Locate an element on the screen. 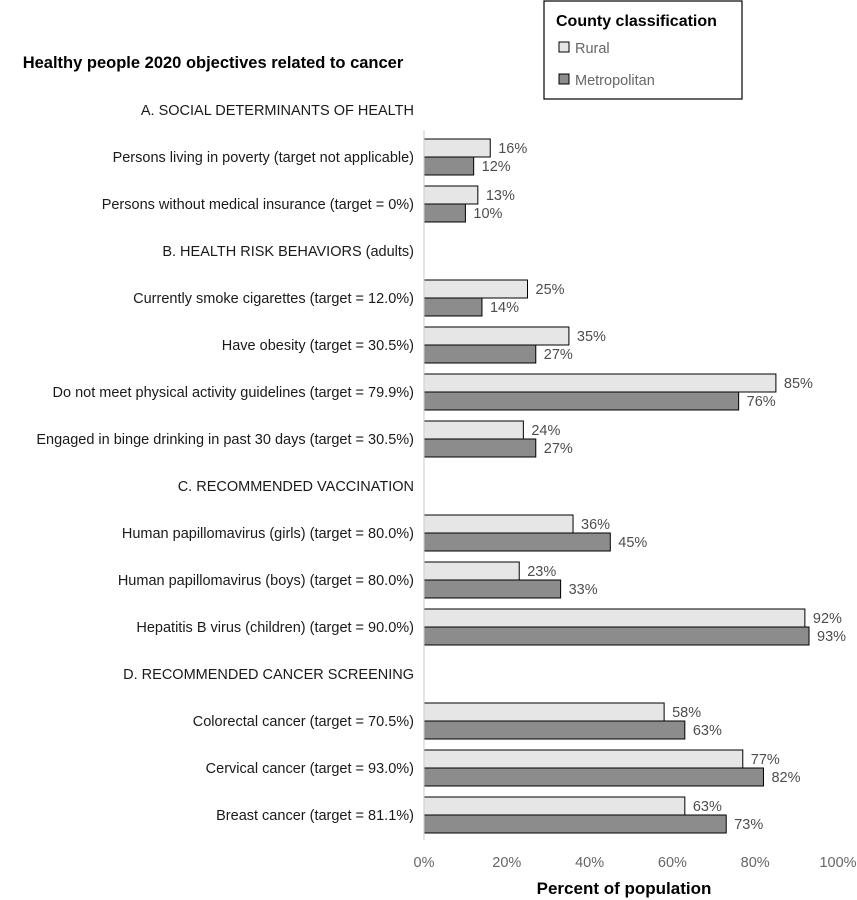  x-tick-label: 0% is located at coordinates (424, 863).